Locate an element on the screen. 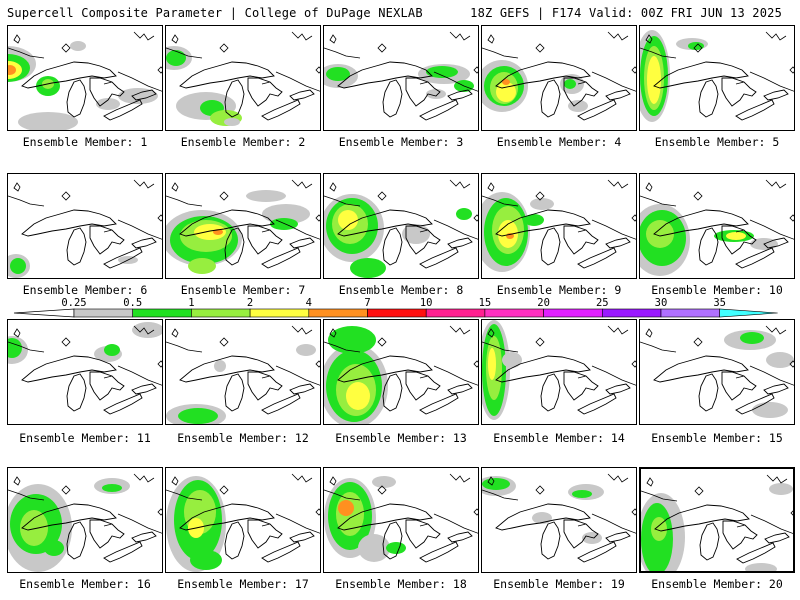  colorbar-tick-label: 4 is located at coordinates (309, 303).